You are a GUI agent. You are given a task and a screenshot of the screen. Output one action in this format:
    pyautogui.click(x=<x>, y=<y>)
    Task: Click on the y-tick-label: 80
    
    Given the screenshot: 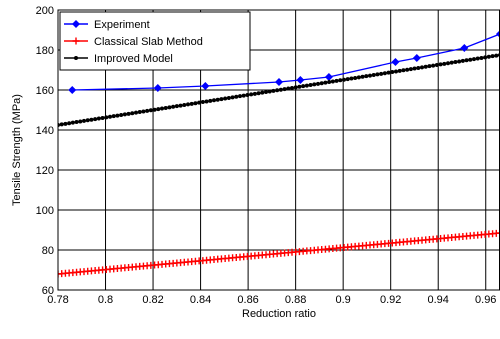 What is the action you would take?
    pyautogui.click(x=48, y=251)
    